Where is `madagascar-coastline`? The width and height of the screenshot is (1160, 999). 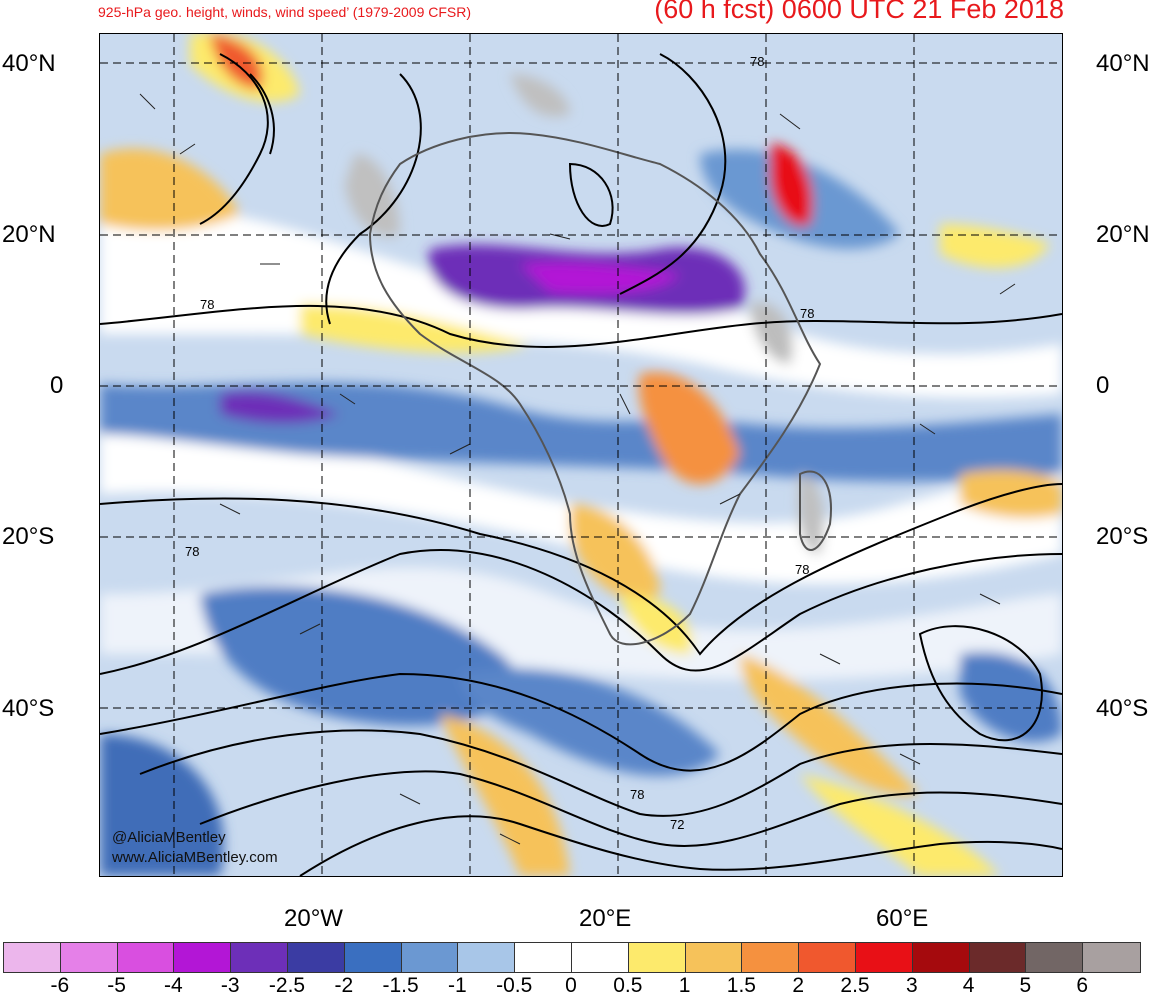 madagascar-coastline is located at coordinates (815, 510).